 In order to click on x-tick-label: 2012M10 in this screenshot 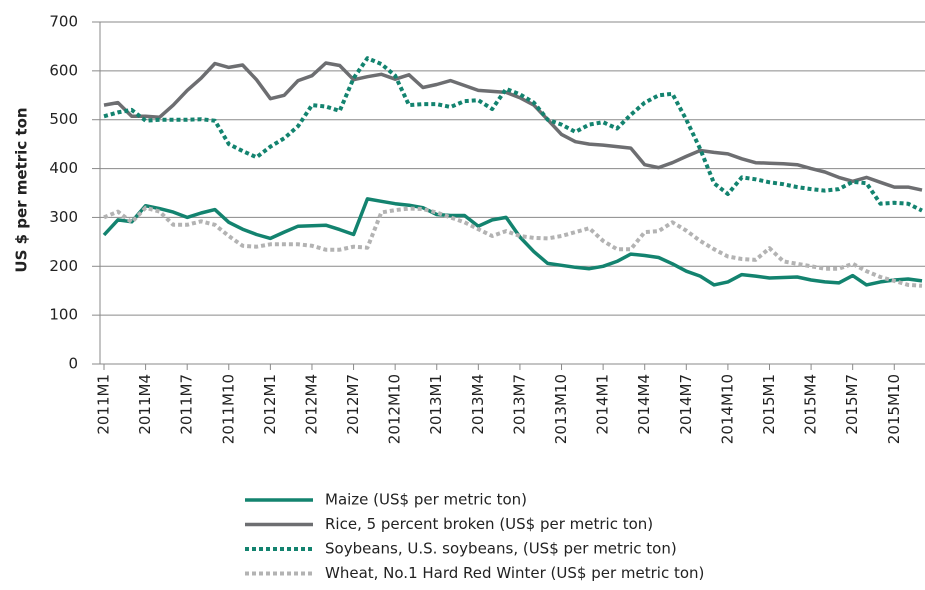, I will do `click(395, 409)`.